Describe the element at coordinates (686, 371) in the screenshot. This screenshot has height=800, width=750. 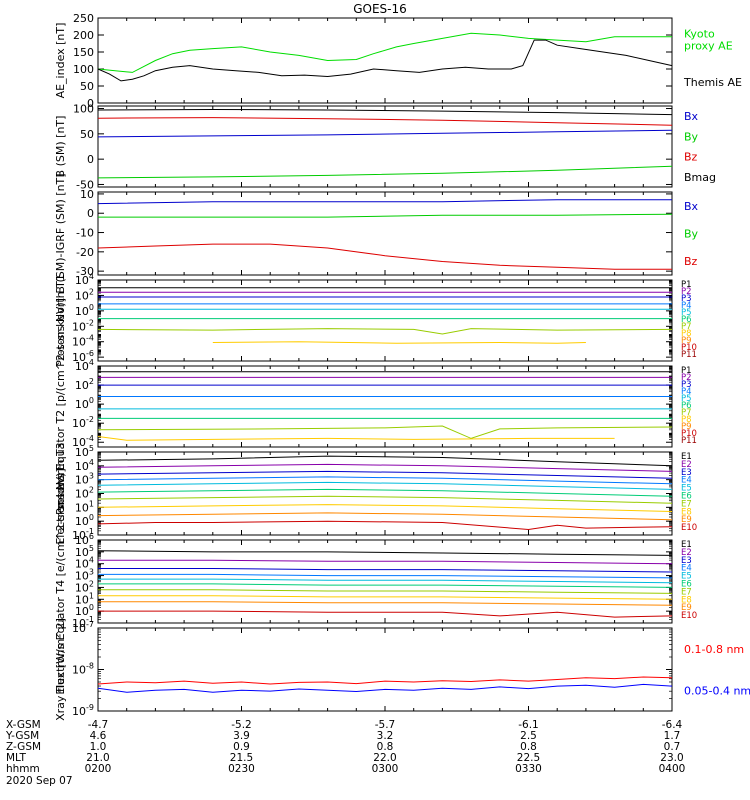
I see `legend-p1: P1` at that location.